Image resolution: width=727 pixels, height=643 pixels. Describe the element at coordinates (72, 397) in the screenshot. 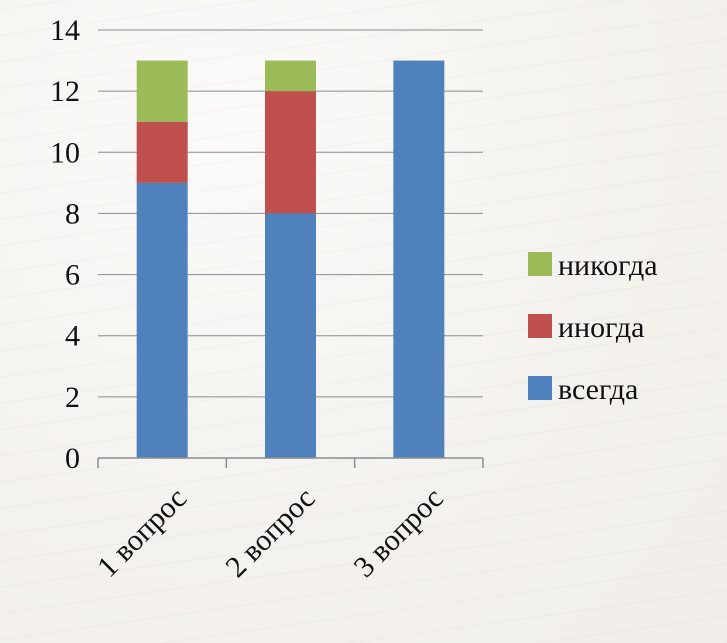

I see `y-tick-label: 2` at that location.